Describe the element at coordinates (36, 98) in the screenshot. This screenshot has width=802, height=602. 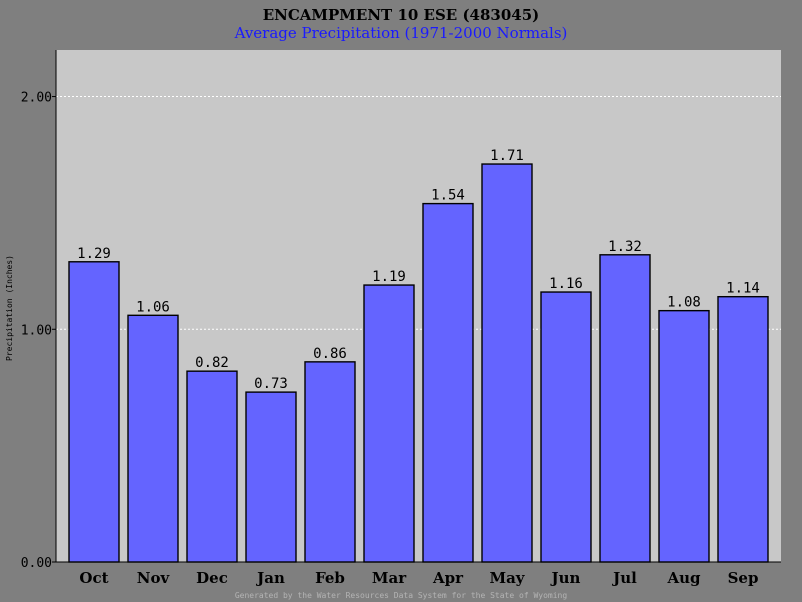
I see `y-tick-label: 2.00` at that location.